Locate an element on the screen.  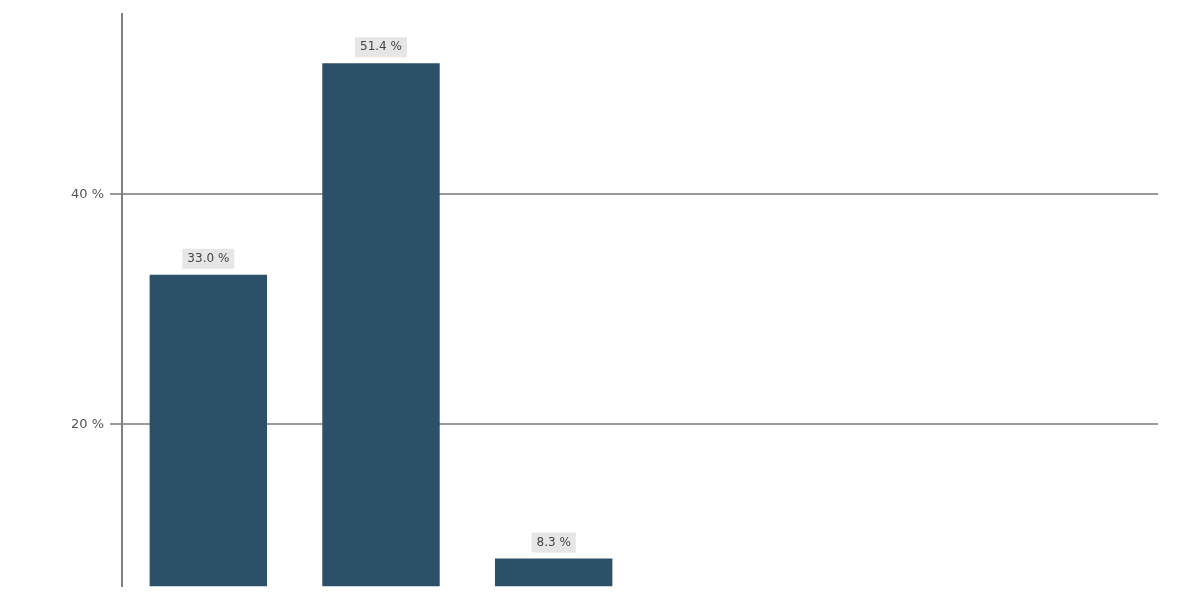
data-label: 33.0 % is located at coordinates (208, 257).